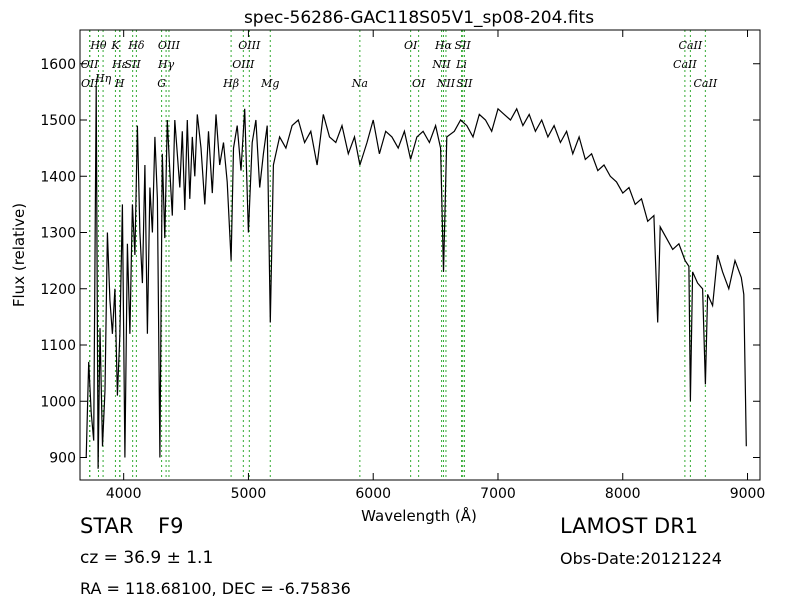 The image size is (800, 600). What do you see at coordinates (419, 83) in the screenshot?
I see `spectral-line-label-24: OI` at bounding box center [419, 83].